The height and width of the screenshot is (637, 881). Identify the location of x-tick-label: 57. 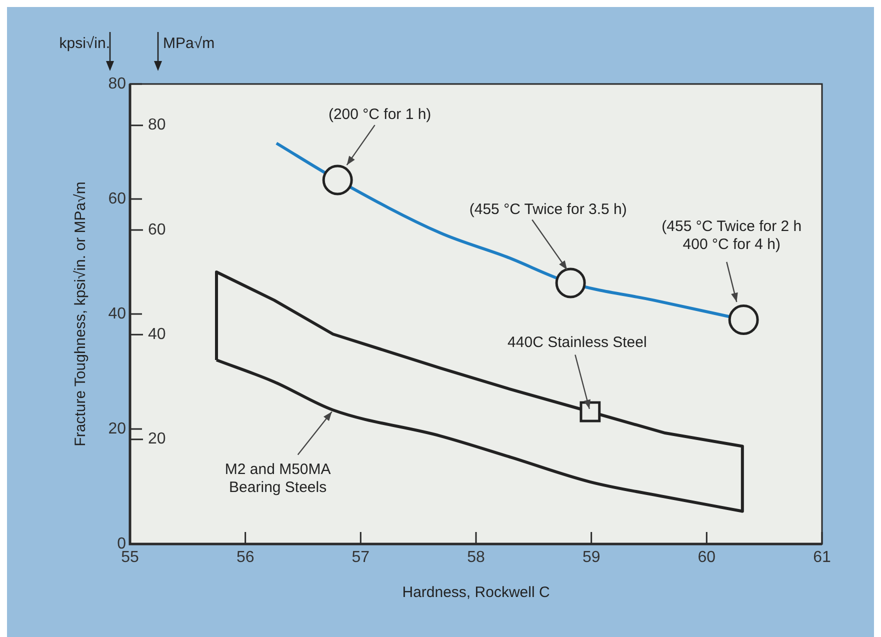
(361, 557).